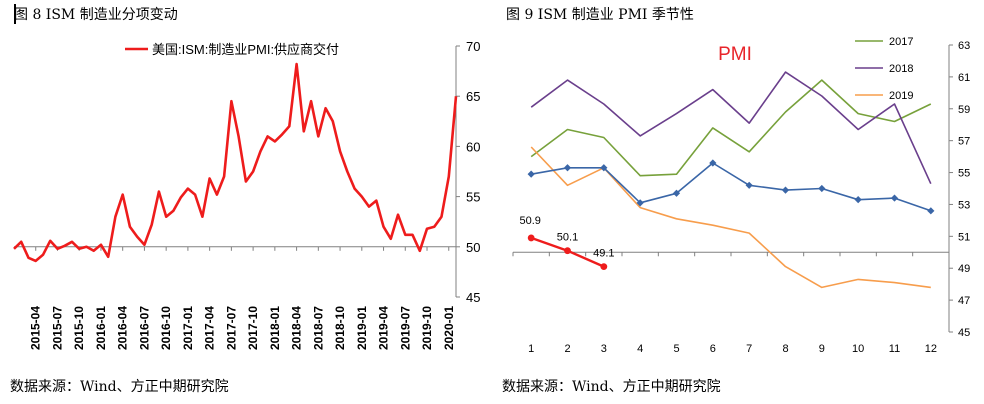 Image resolution: width=984 pixels, height=404 pixels. I want to click on legend-label: 美国:ISM:制造业PMI:供应商交付, so click(245, 49).